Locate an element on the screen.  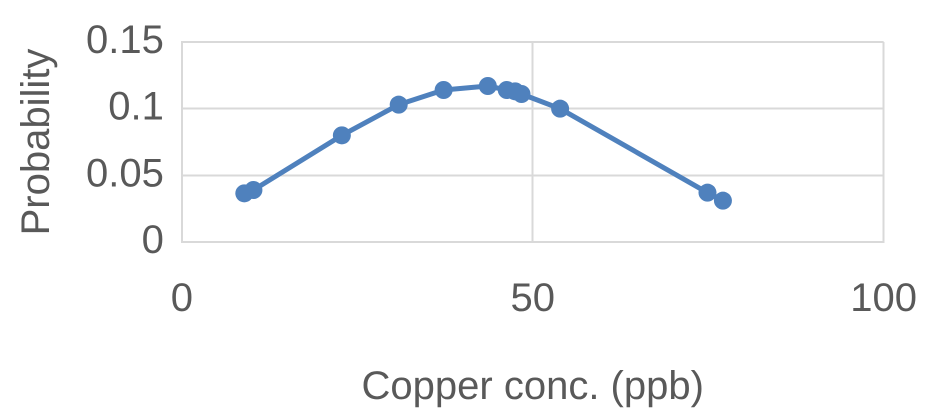
x-tick-label: 0 is located at coordinates (181, 298).